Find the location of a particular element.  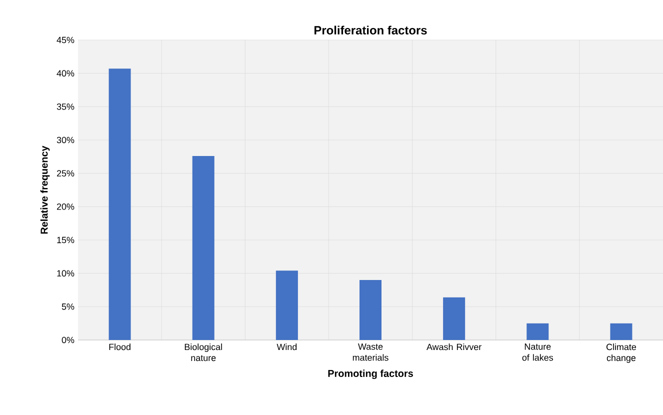

x-tick-label: Wind is located at coordinates (286, 347).